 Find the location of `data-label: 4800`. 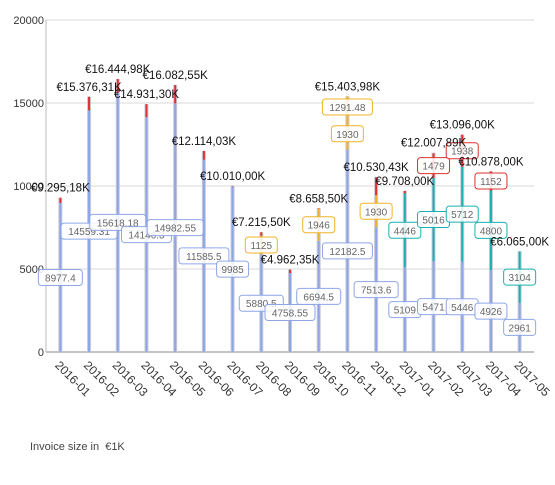

data-label: 4800 is located at coordinates (491, 231).